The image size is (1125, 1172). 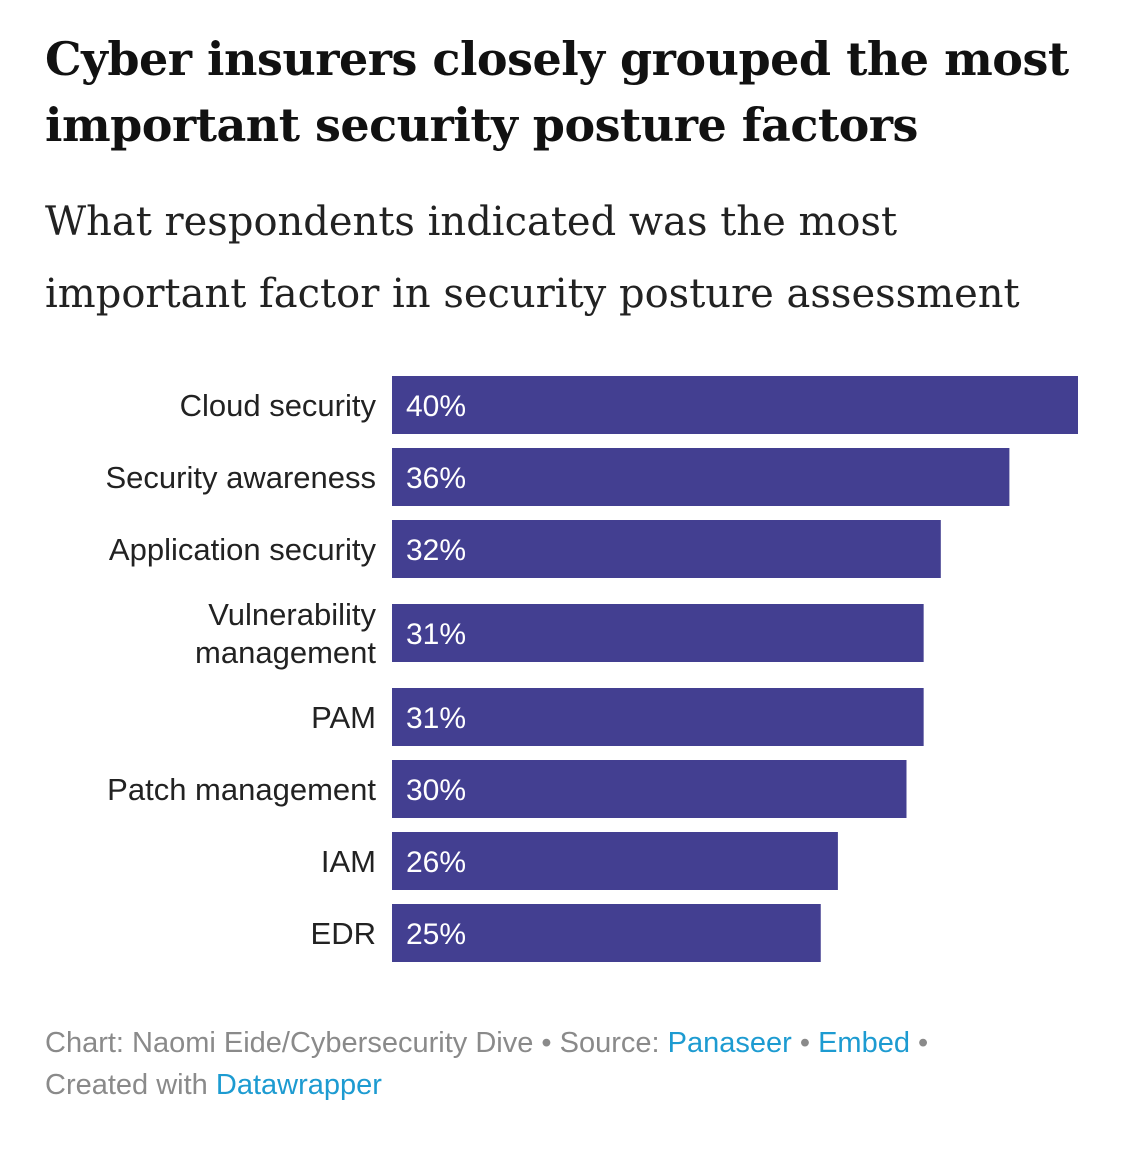 I want to click on category-label: Vulnerability, so click(x=292, y=614).